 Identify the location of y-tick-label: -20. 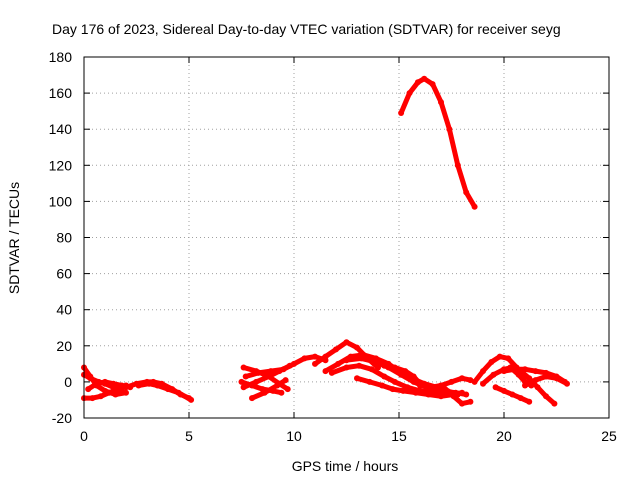
(62, 418).